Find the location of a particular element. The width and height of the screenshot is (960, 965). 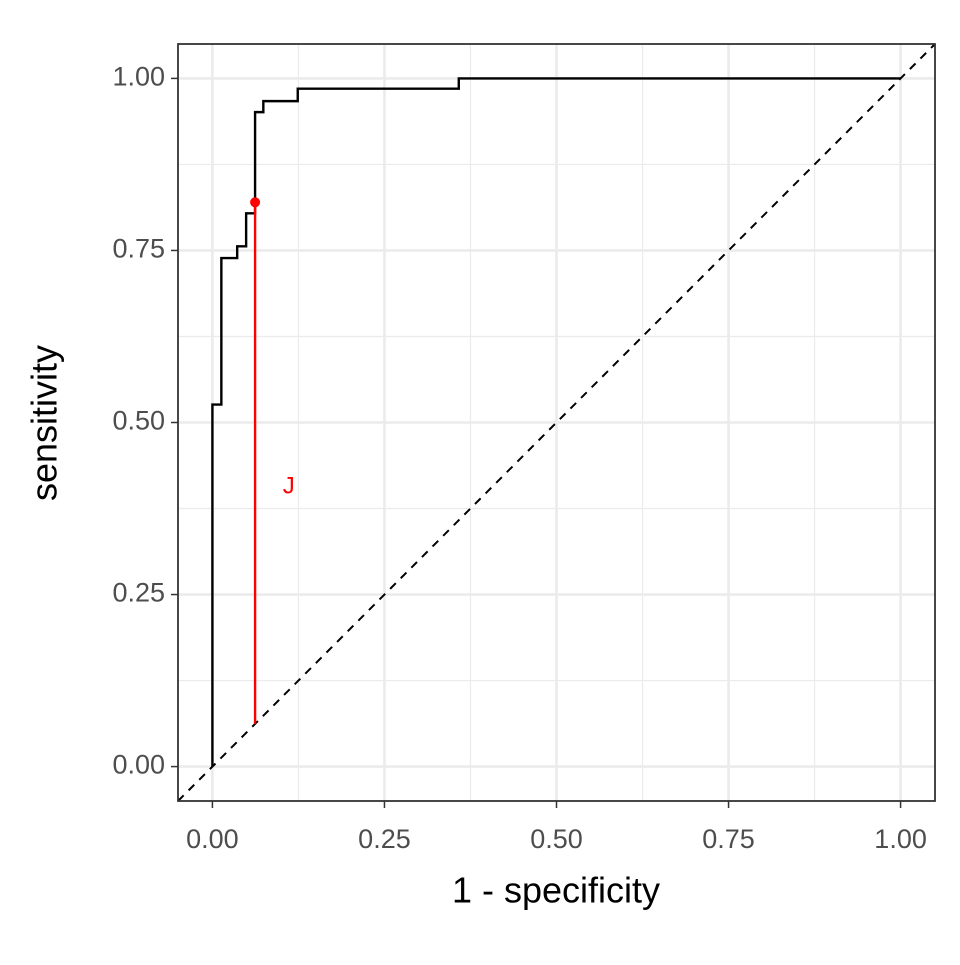

x-tick-label: 0.00 is located at coordinates (212, 839).